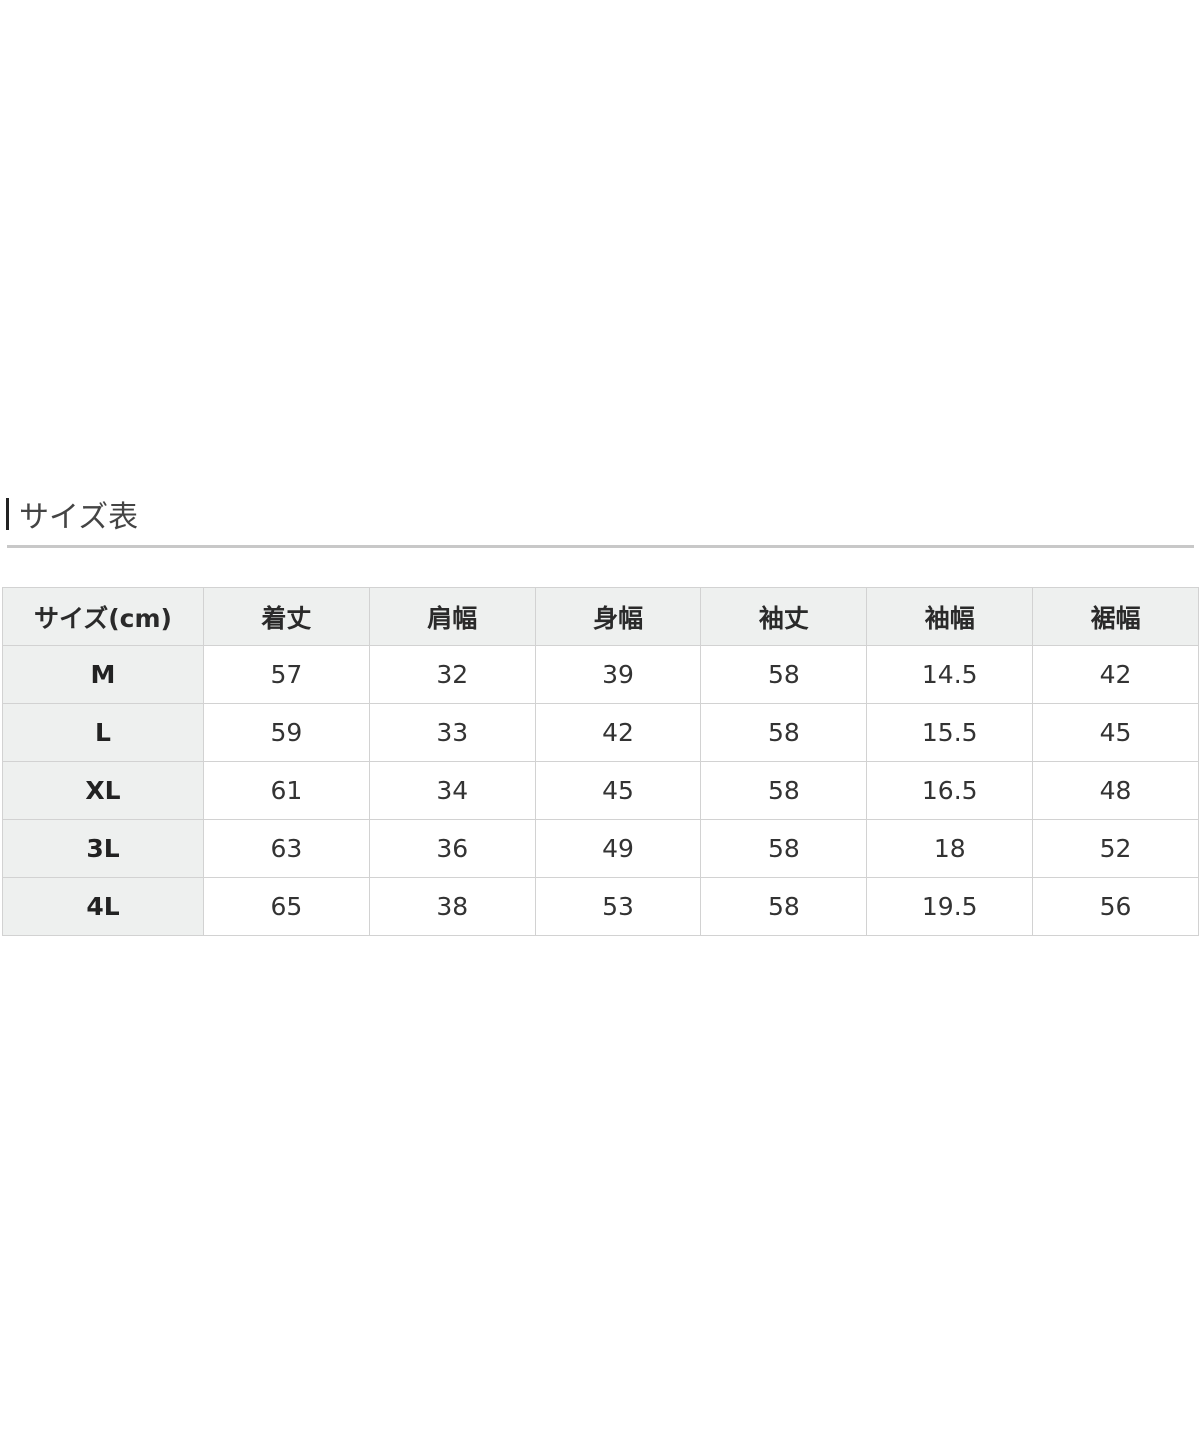  What do you see at coordinates (618, 616) in the screenshot?
I see `column-header: 身幅` at bounding box center [618, 616].